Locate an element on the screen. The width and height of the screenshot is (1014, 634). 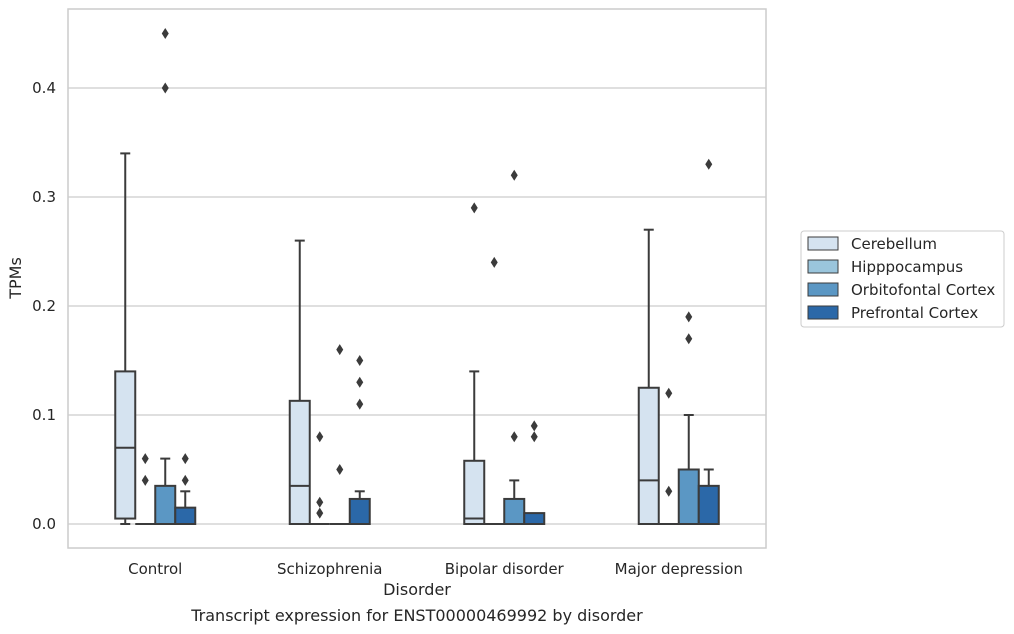
legend-frame is located at coordinates (902, 279).